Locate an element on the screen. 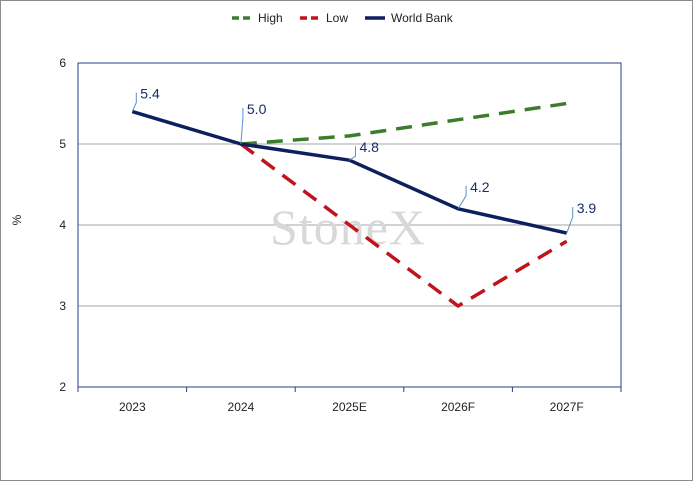 The width and height of the screenshot is (693, 481). y-tick-label: 5 is located at coordinates (62, 144).